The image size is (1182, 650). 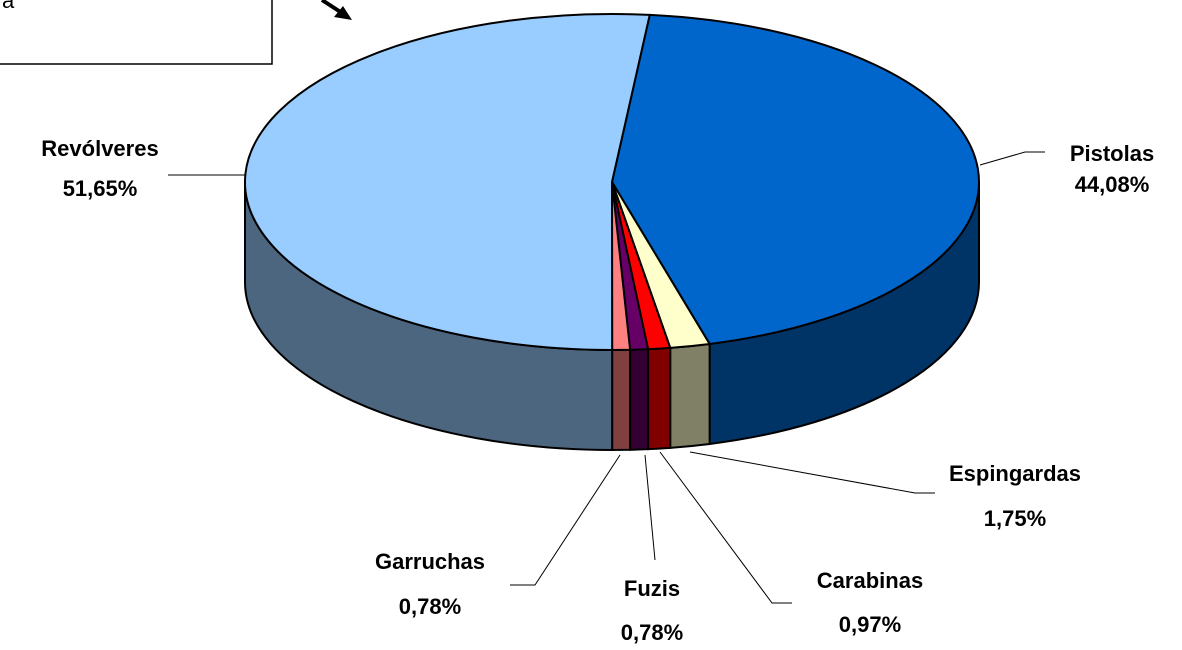 I want to click on arrow, so click(x=332, y=7).